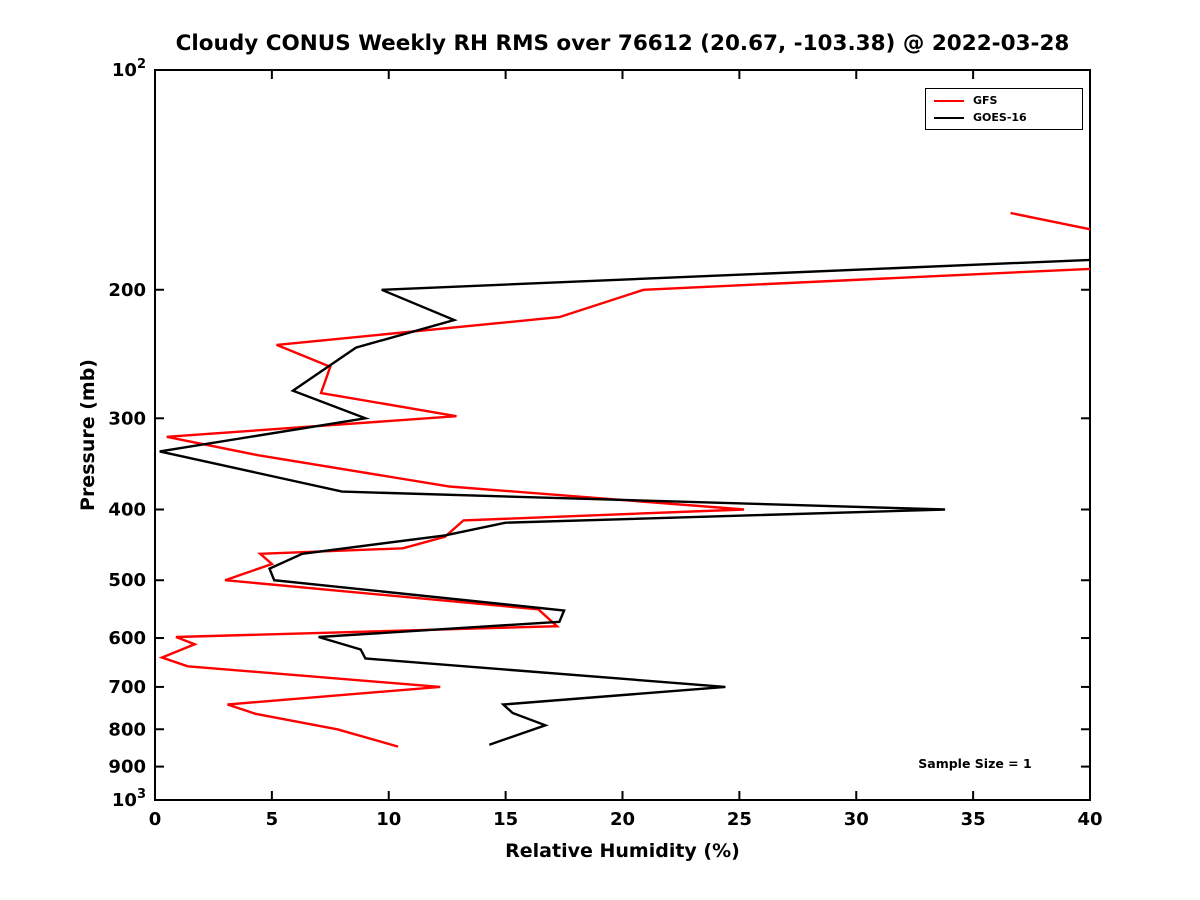 The height and width of the screenshot is (900, 1200). Describe the element at coordinates (1089, 819) in the screenshot. I see `x-tick-label: 40` at that location.